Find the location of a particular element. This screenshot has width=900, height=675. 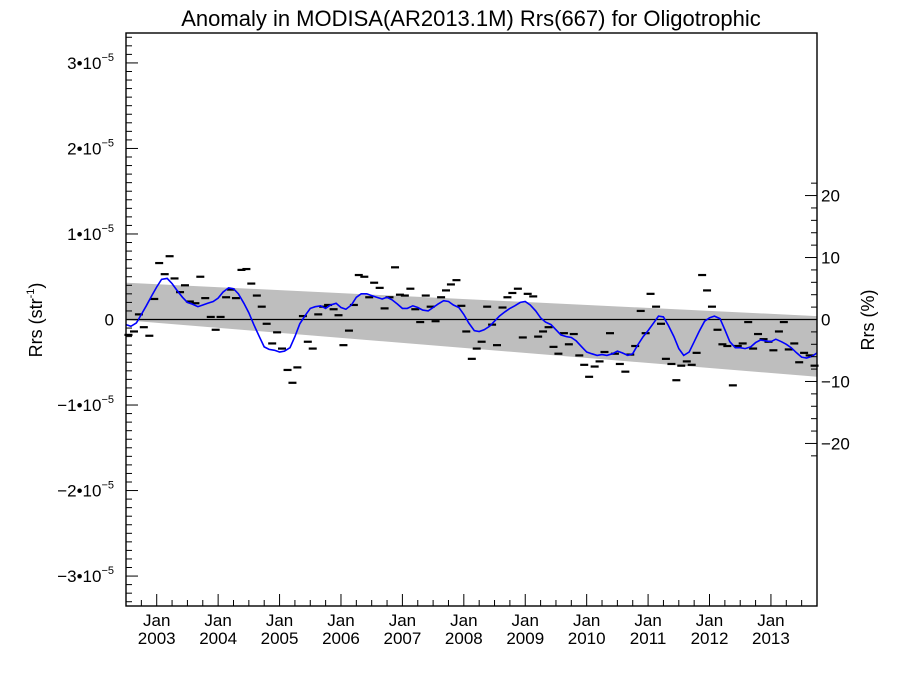

y2-tick-label: 0 is located at coordinates (825, 320).